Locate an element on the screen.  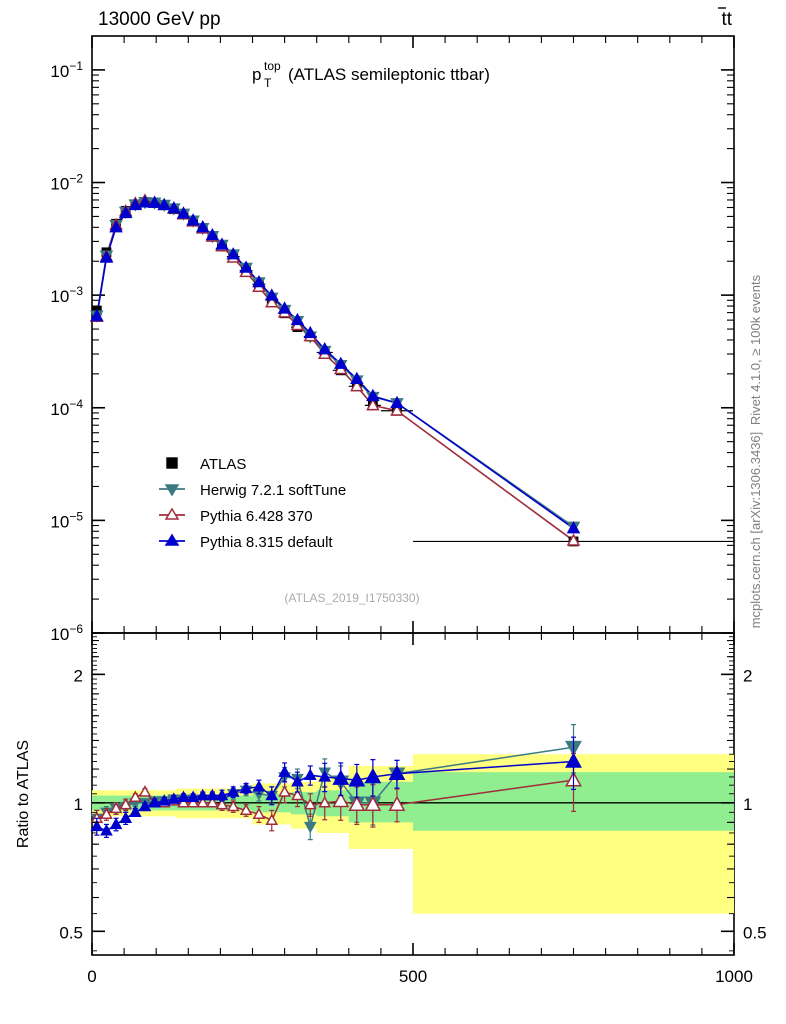
ratio-y-axis-label: Ratio to ATLAS is located at coordinates (23, 794).